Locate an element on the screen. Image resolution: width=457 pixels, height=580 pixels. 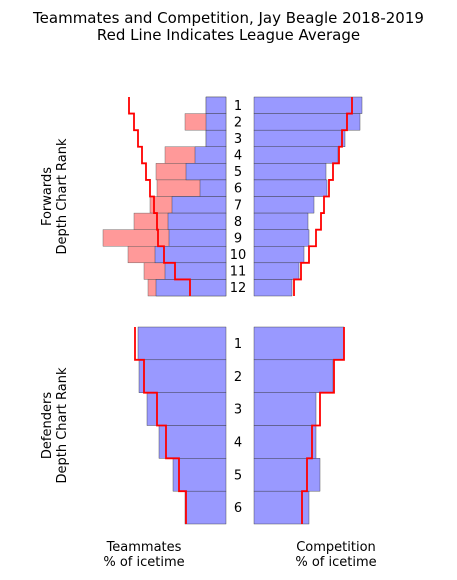
defenders-ylabel: DefendersDepth Chart Rank is located at coordinates (55, 425).